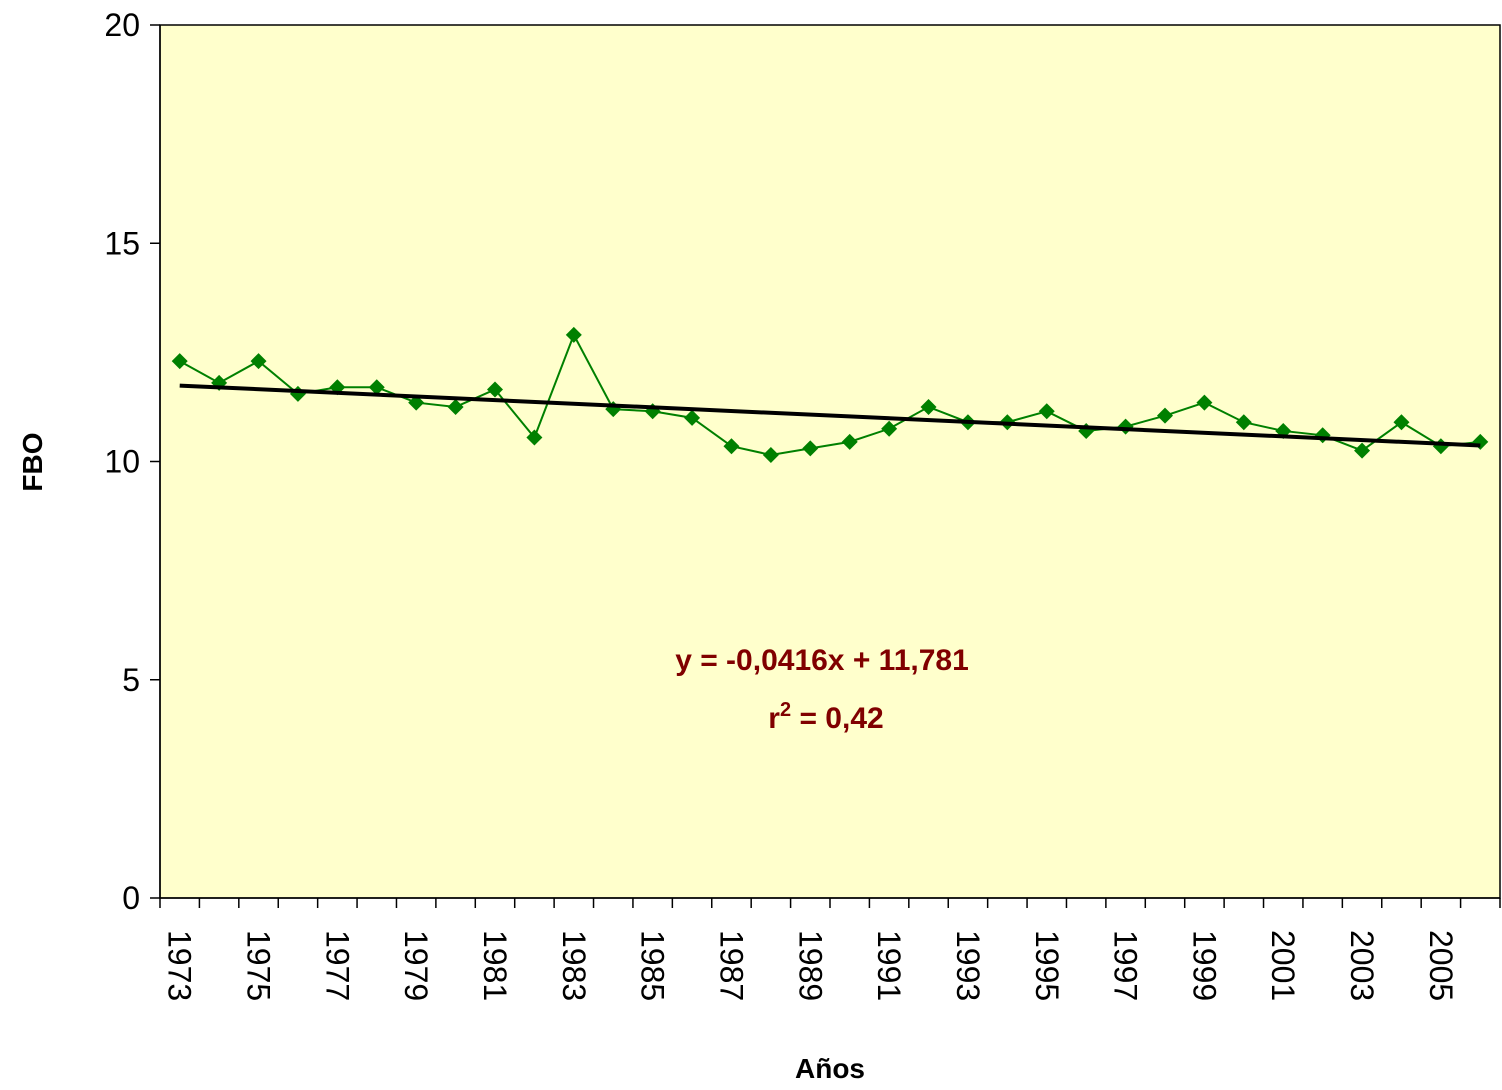  Describe the element at coordinates (653, 965) in the screenshot. I see `x-tick-label: 1985` at that location.